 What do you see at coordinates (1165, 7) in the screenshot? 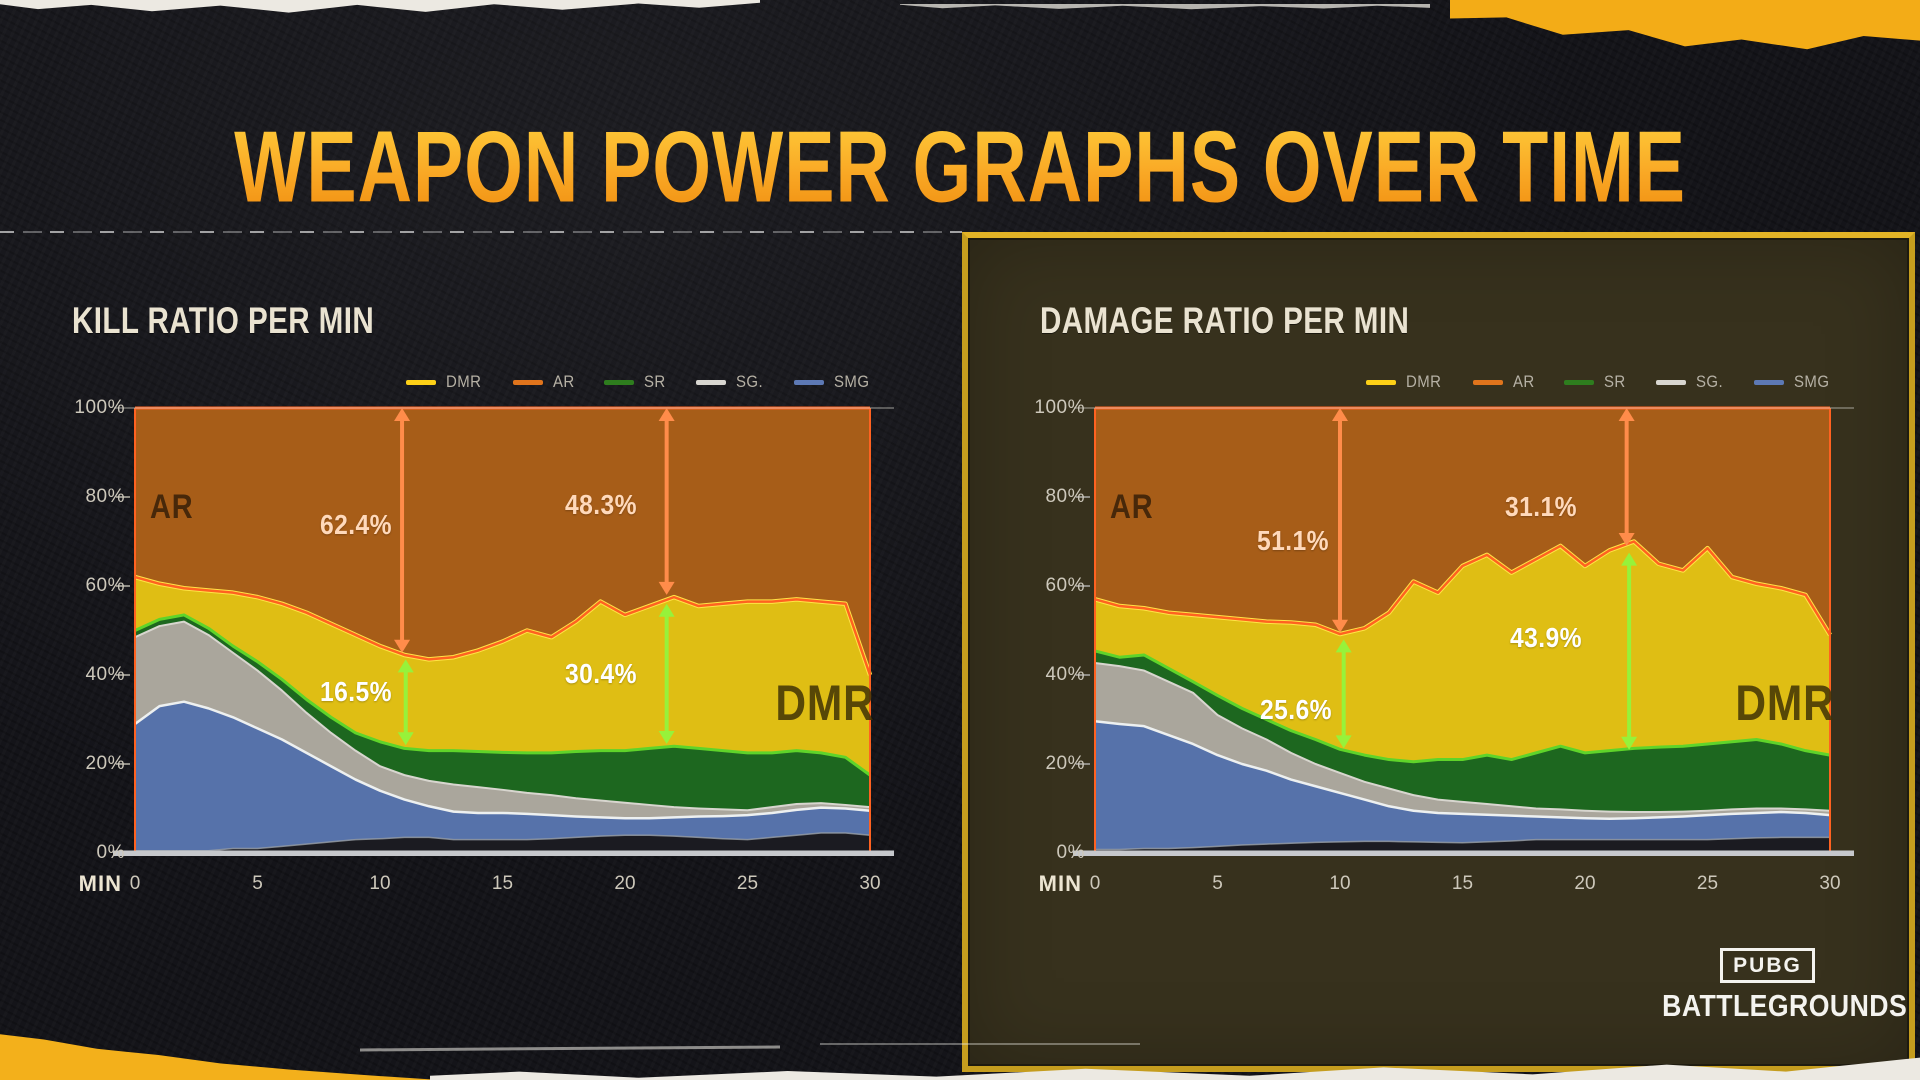
I see `torn-paper-top-right-icon` at bounding box center [1165, 7].